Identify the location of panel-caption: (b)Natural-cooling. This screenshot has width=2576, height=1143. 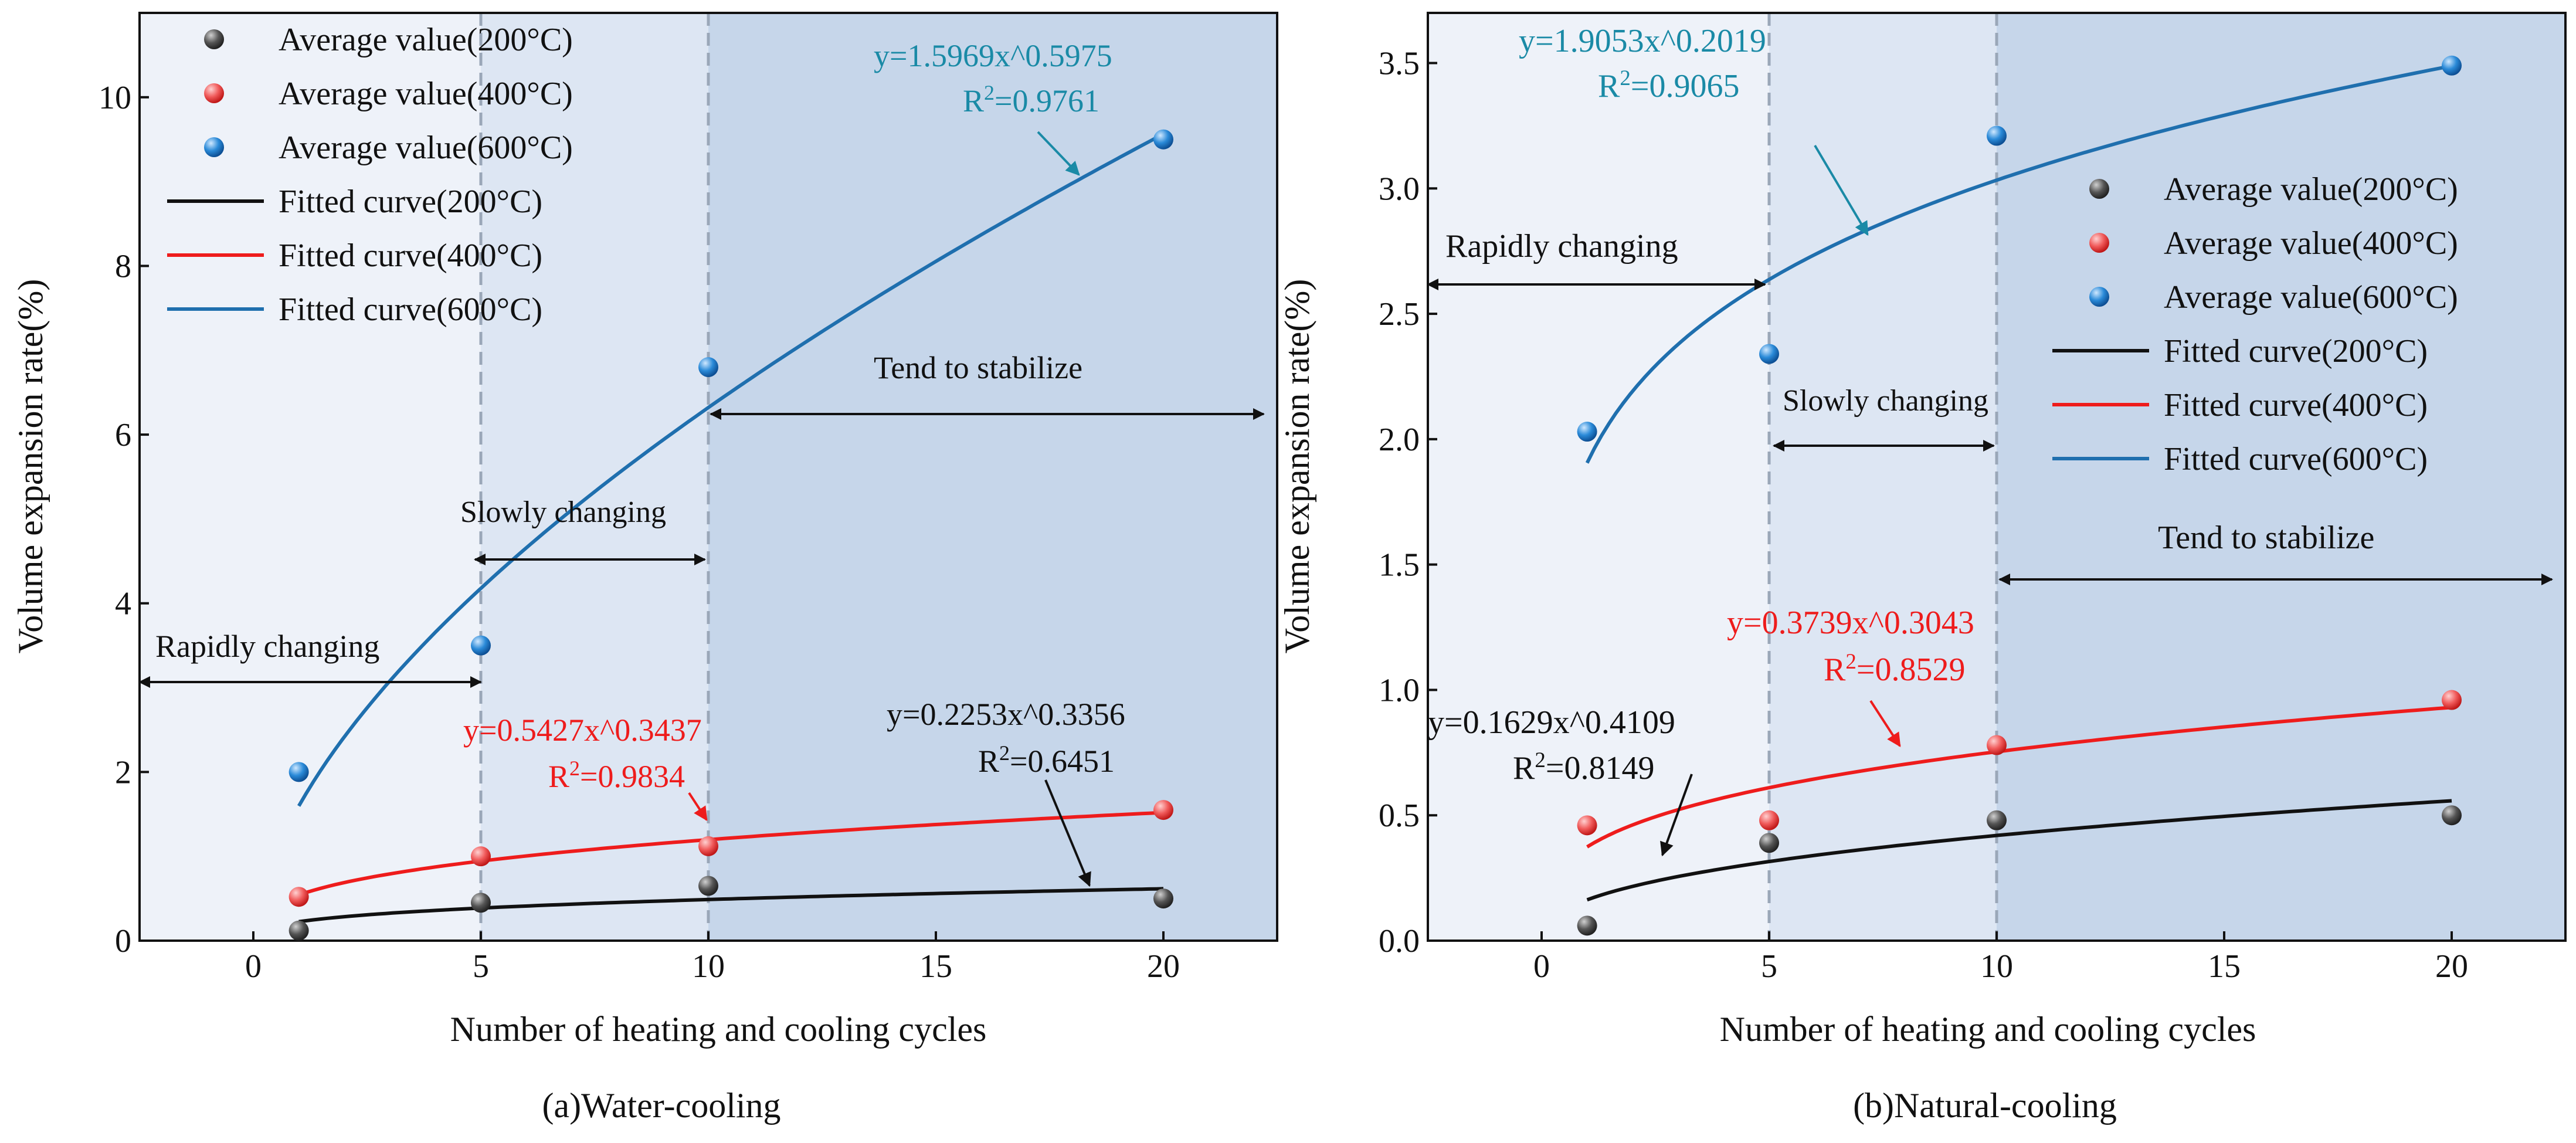
(1985, 1105).